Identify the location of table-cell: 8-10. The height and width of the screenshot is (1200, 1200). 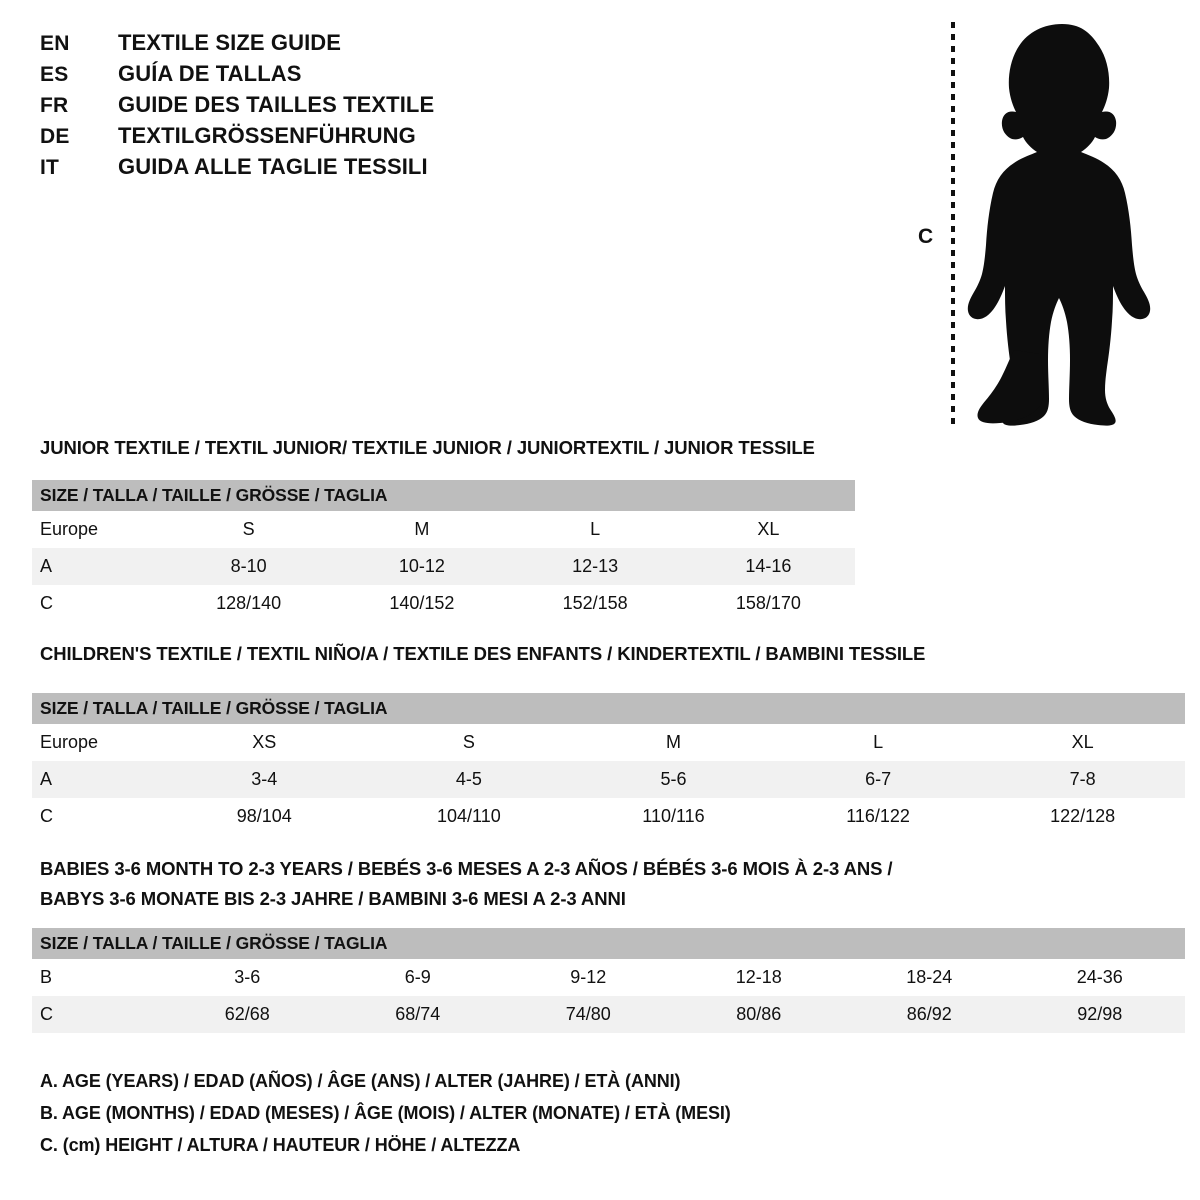
(248, 566).